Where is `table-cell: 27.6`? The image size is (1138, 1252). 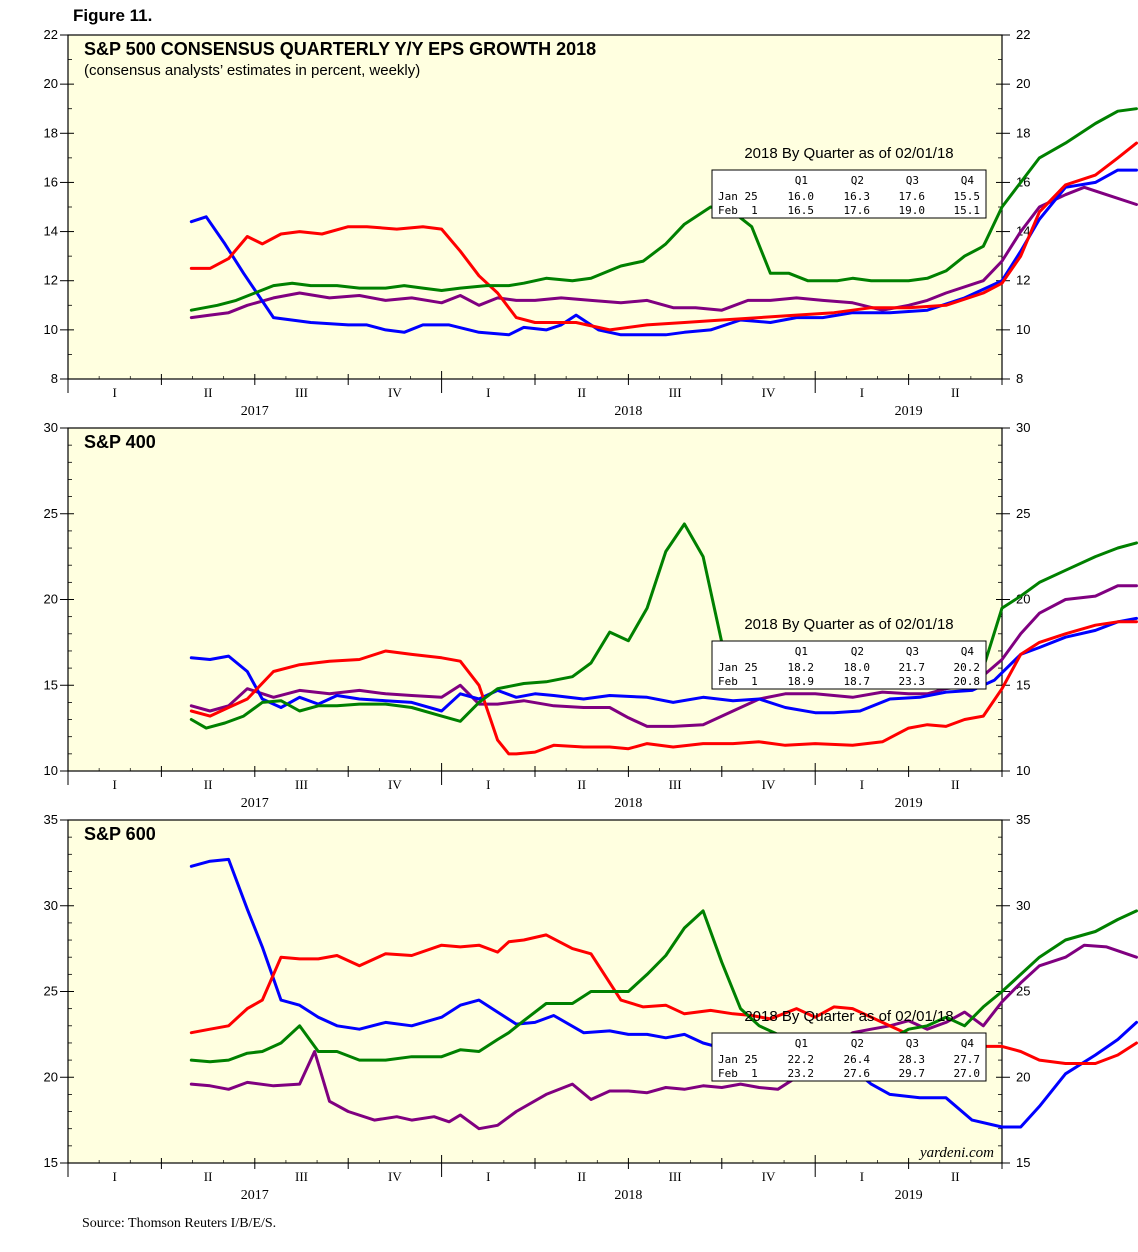 table-cell: 27.6 is located at coordinates (857, 1073).